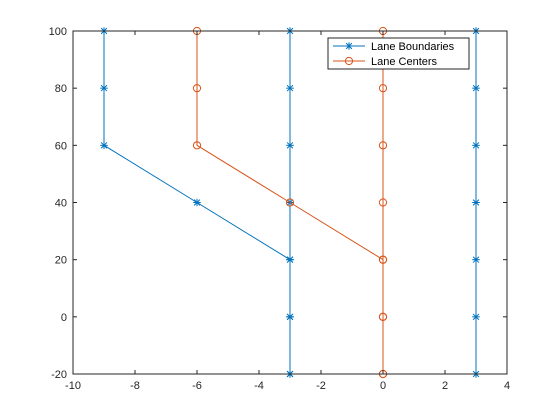 This screenshot has height=420, width=560. I want to click on y-tick-label: 40, so click(61, 204).